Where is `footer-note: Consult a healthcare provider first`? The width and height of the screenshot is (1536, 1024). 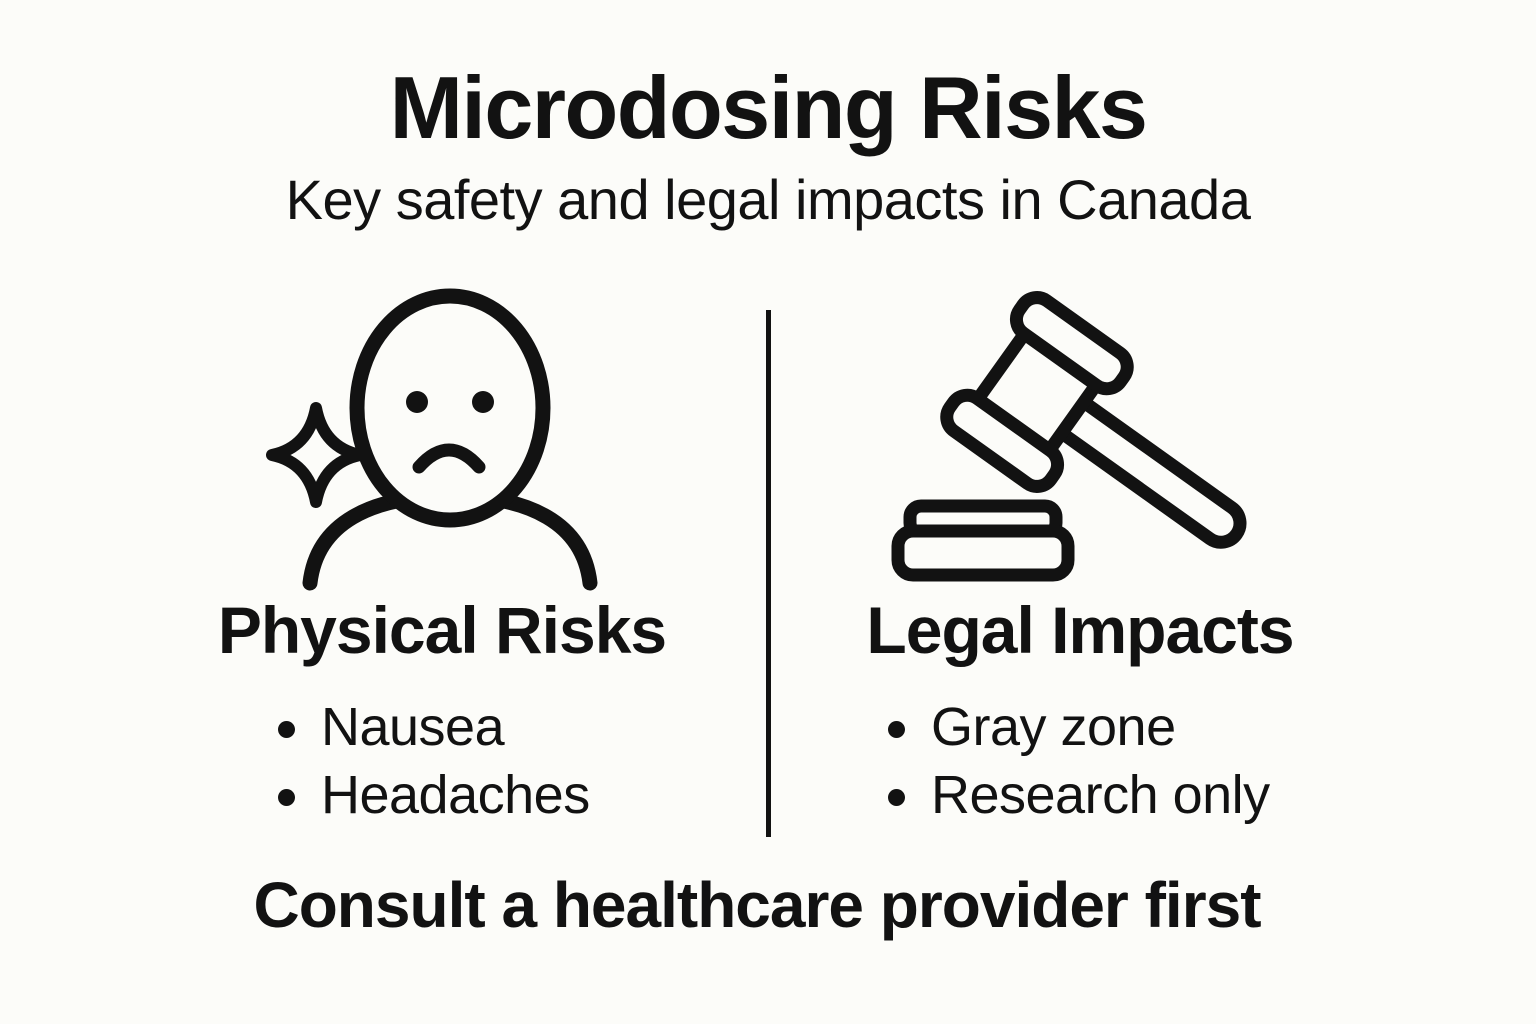 footer-note: Consult a healthcare provider first is located at coordinates (757, 905).